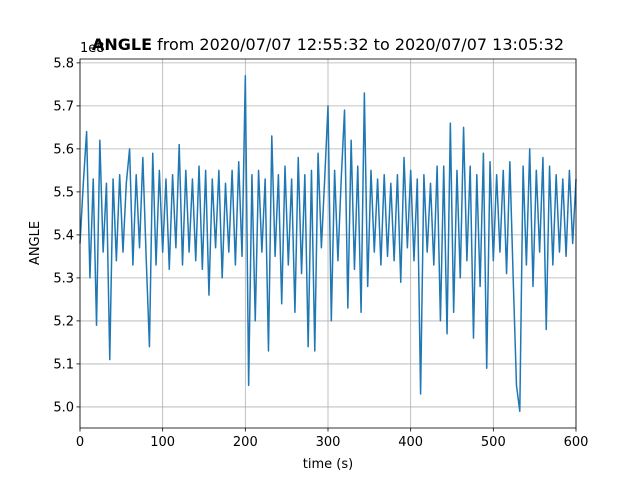 This screenshot has width=640, height=480. I want to click on y-tick-label: 5.0, so click(63, 407).